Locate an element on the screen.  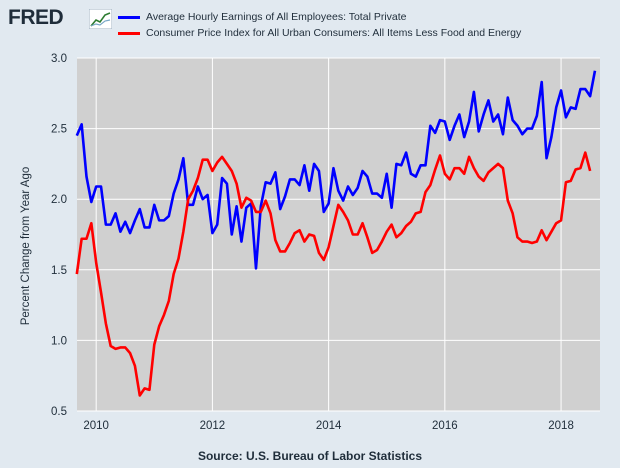
legend-swatch-earnings is located at coordinates (129, 17).